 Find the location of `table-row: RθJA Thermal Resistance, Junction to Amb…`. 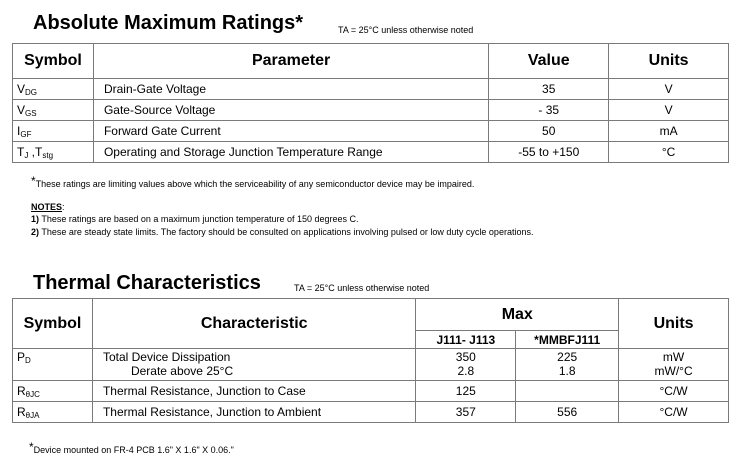

table-row: RθJA Thermal Resistance, Junction to Amb… is located at coordinates (370, 412).